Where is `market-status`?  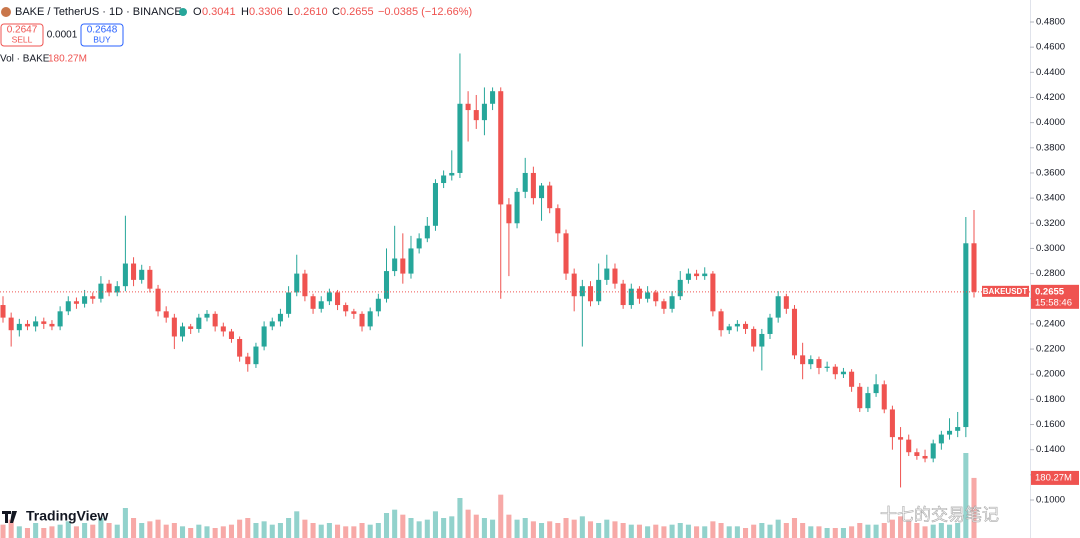
market-status is located at coordinates (183, 12).